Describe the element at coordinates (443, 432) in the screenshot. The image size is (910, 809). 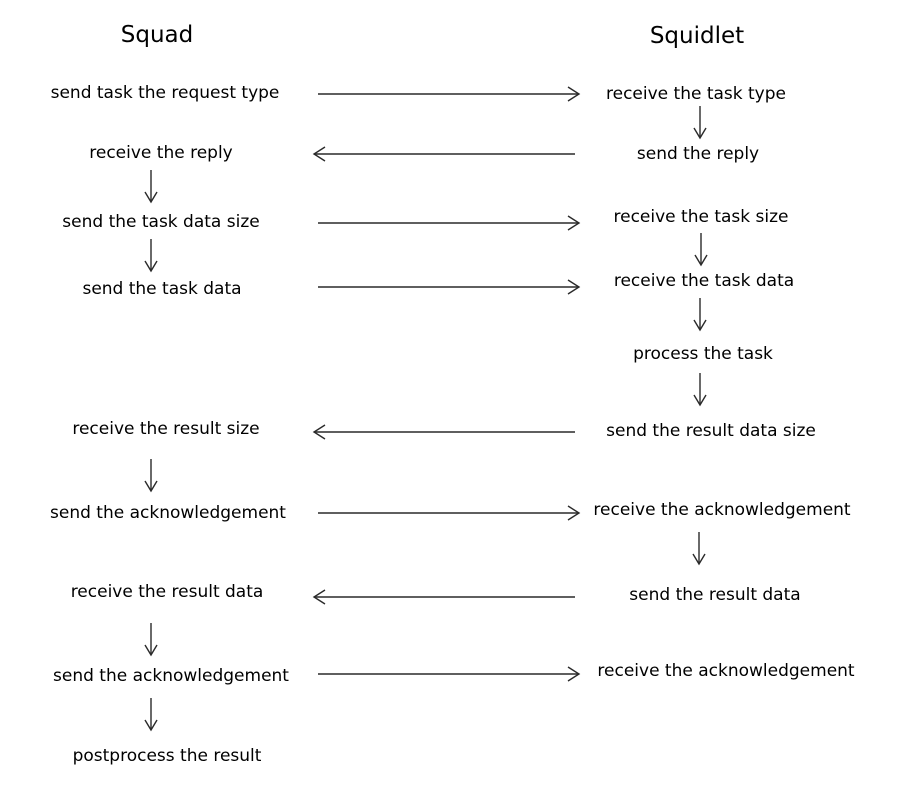
I see `arrow-left-result-size` at that location.